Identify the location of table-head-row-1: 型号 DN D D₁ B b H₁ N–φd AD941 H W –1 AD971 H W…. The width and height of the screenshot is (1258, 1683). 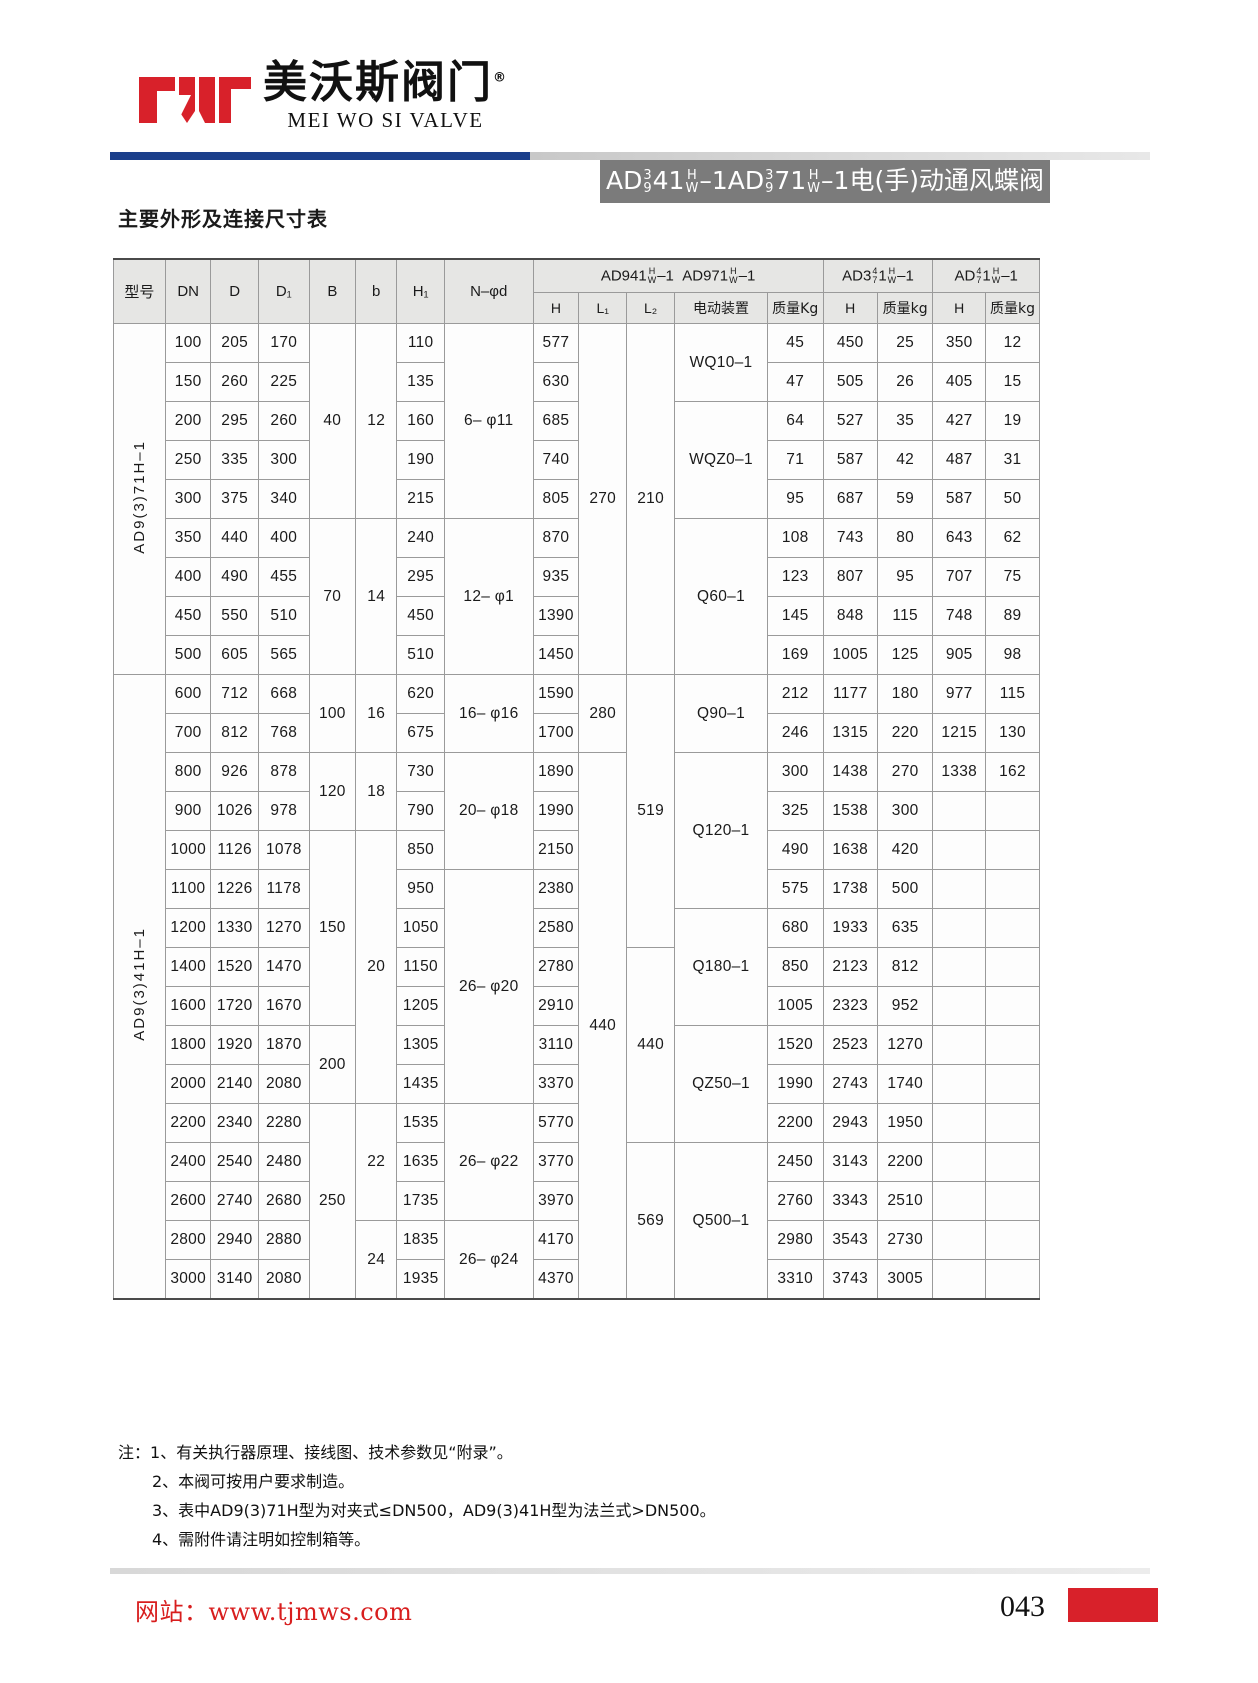
(576, 291).